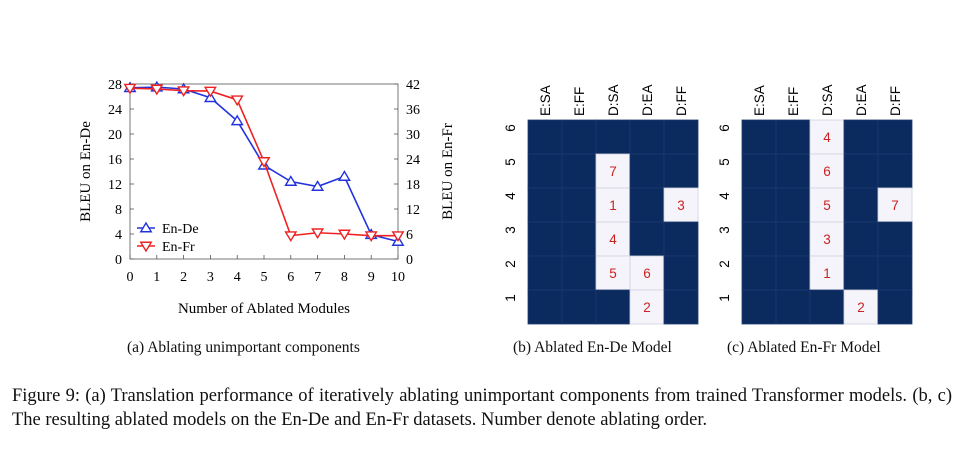 The width and height of the screenshot is (964, 471). I want to click on y-tick-label-left: 8, so click(118, 210).